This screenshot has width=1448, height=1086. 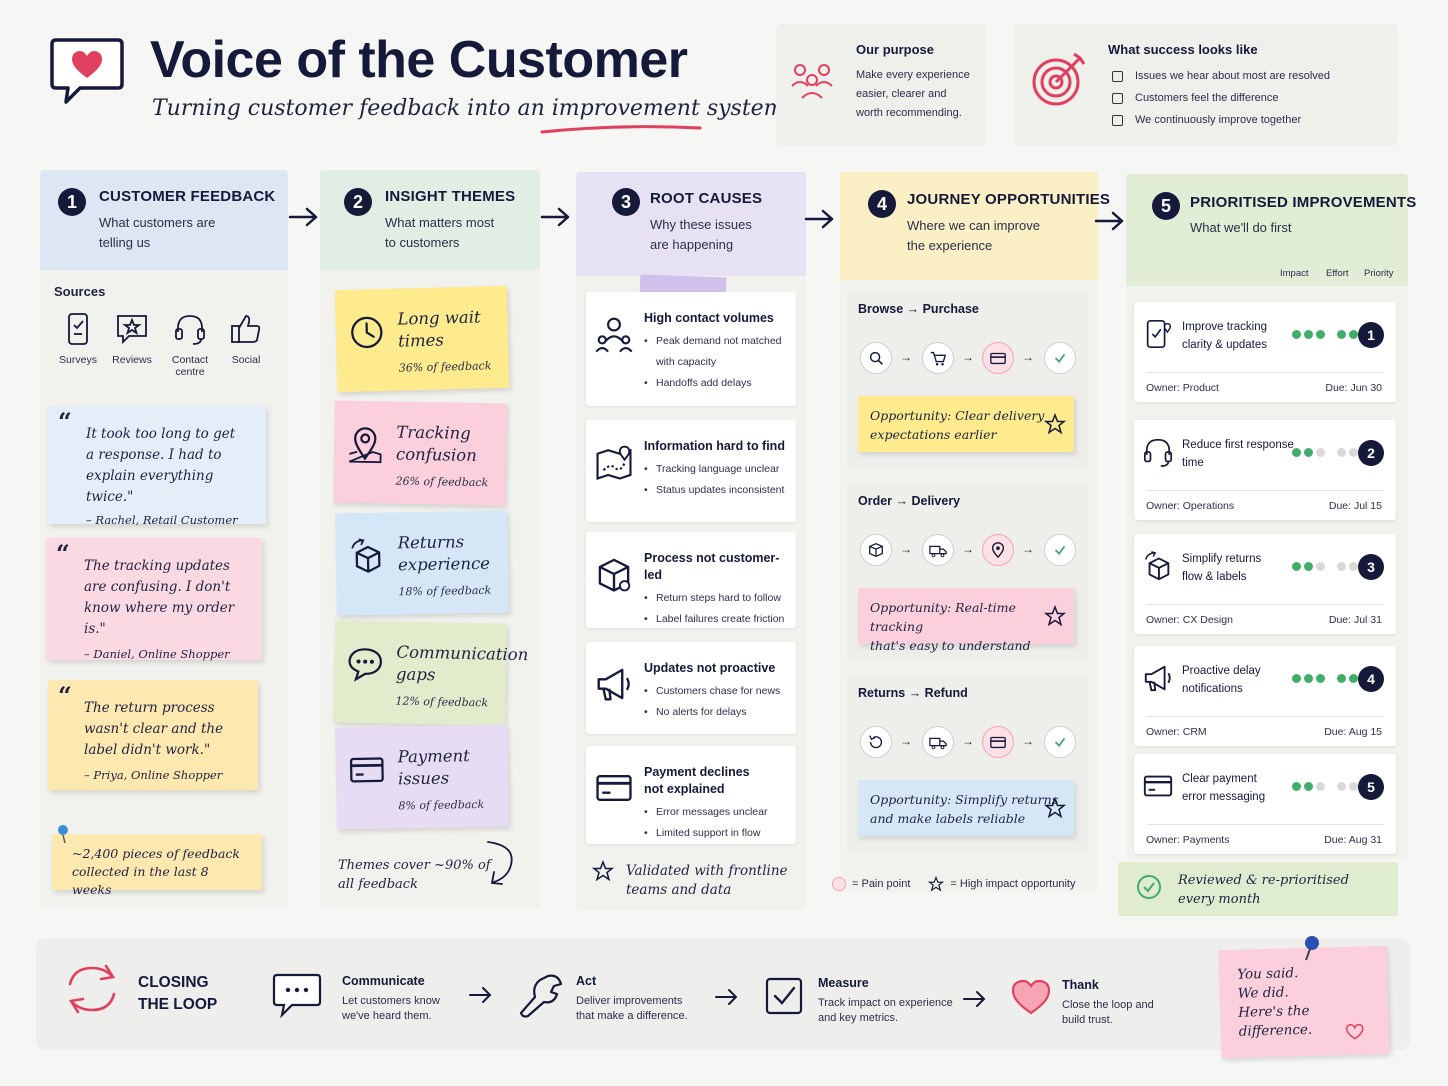 I want to click on theme-title: experience, so click(x=444, y=564).